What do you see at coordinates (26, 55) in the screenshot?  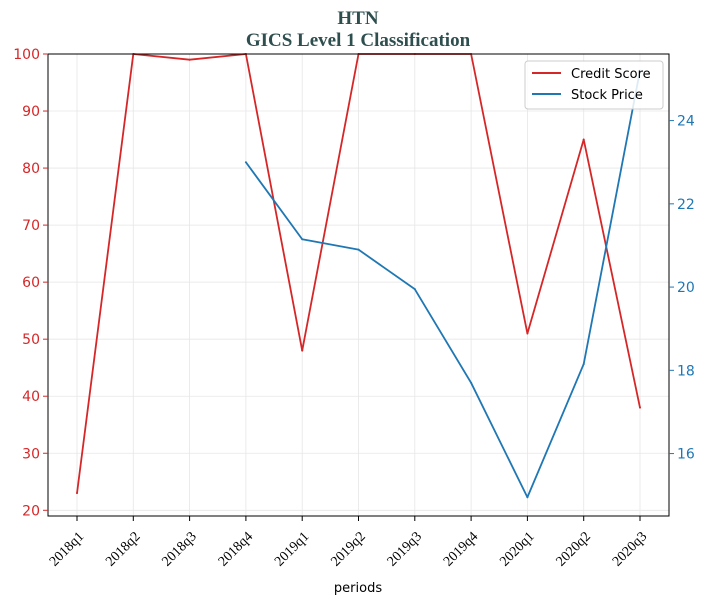 I see `y-left-tick-label: 100` at bounding box center [26, 55].